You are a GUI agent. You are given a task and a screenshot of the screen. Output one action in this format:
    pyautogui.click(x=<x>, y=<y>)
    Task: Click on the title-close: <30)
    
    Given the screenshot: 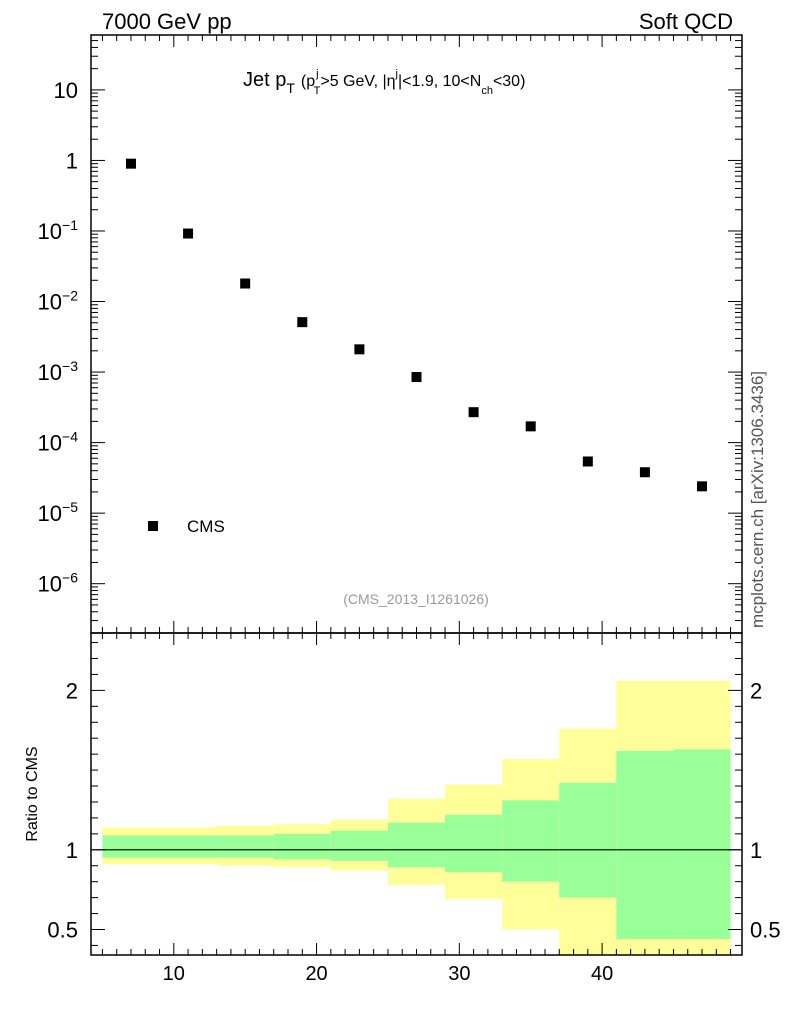 What is the action you would take?
    pyautogui.click(x=509, y=81)
    